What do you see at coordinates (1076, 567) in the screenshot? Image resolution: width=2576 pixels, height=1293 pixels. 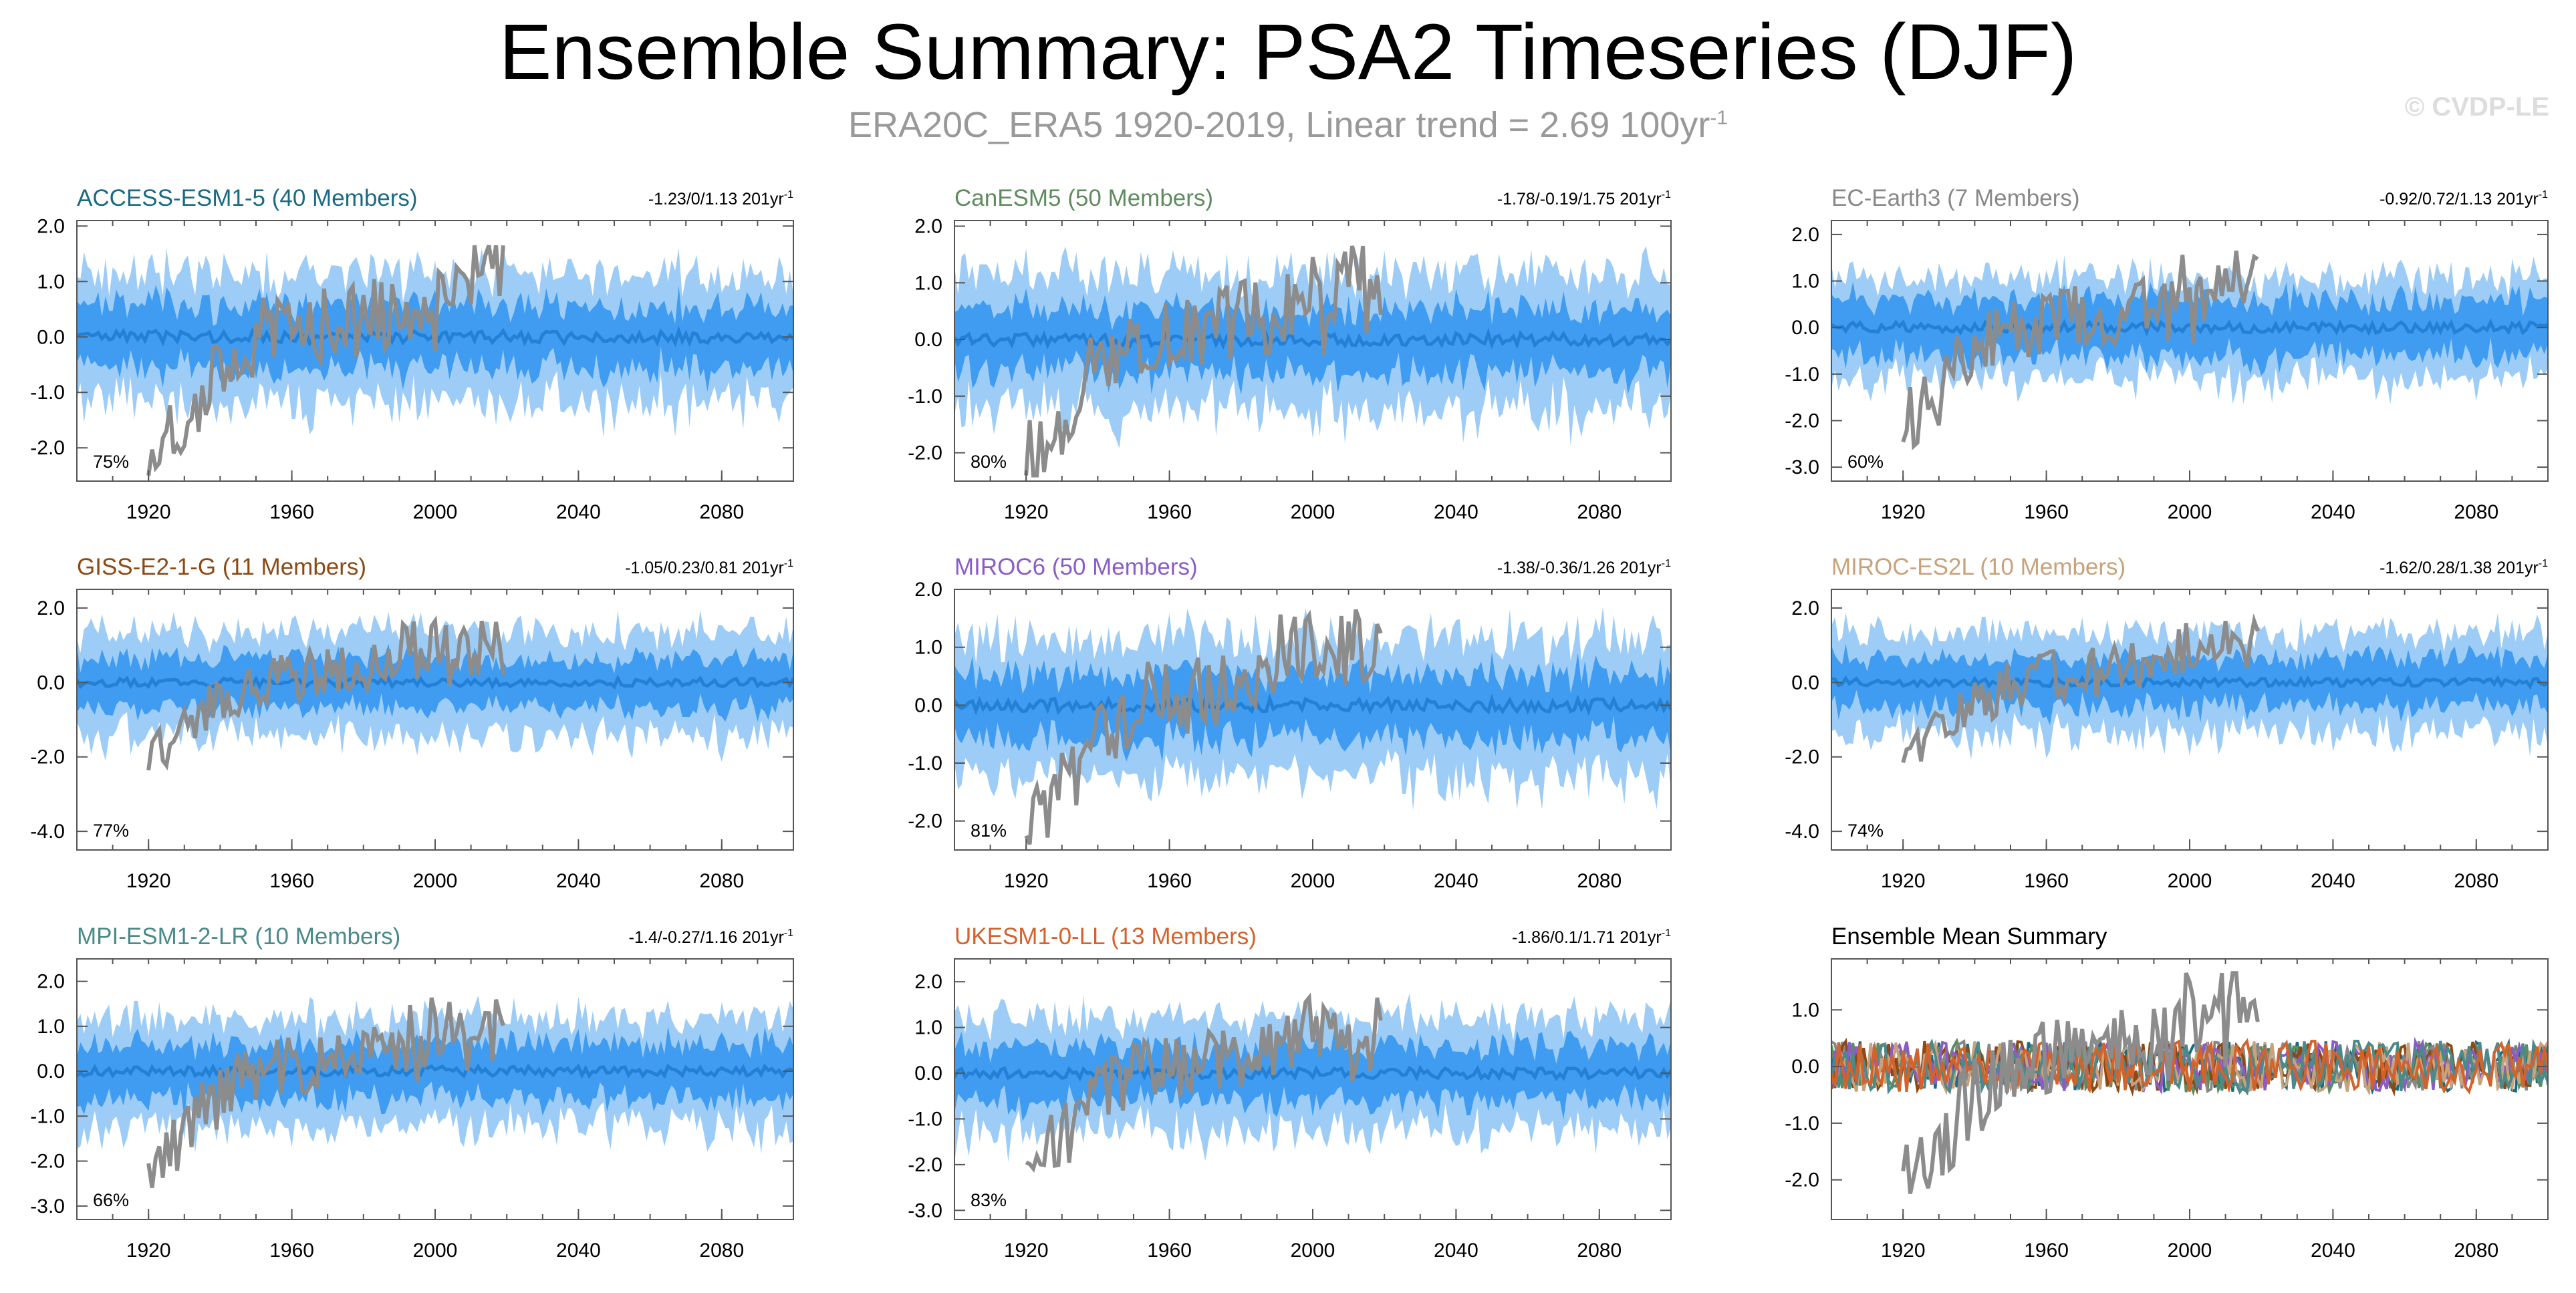 I see `panel-title: MIROC6 (50 Members)` at bounding box center [1076, 567].